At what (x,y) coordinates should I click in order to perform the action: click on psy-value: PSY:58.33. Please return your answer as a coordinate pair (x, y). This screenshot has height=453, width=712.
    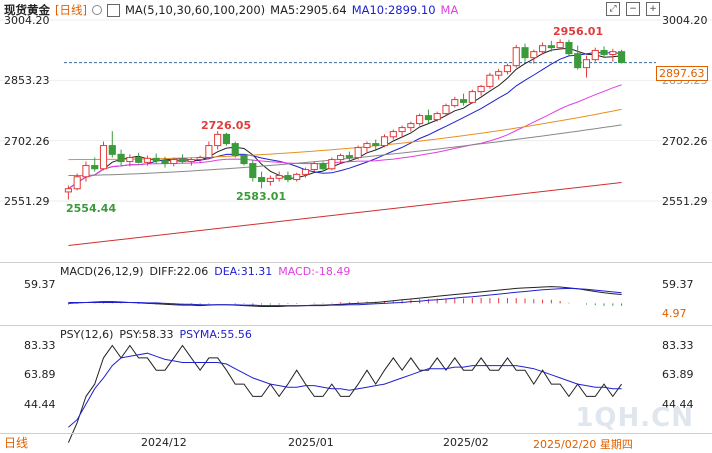
    Looking at the image, I should click on (146, 334).